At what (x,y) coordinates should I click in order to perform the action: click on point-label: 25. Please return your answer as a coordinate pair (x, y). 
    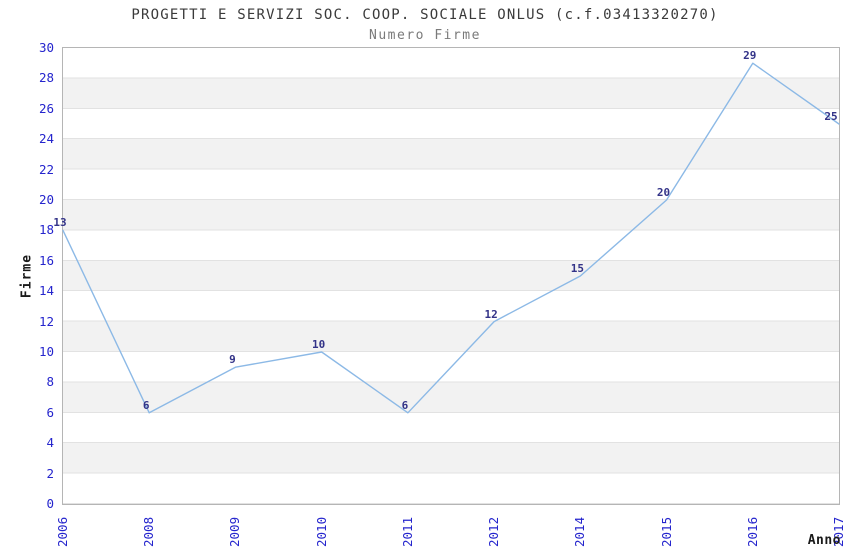
    Looking at the image, I should click on (831, 116).